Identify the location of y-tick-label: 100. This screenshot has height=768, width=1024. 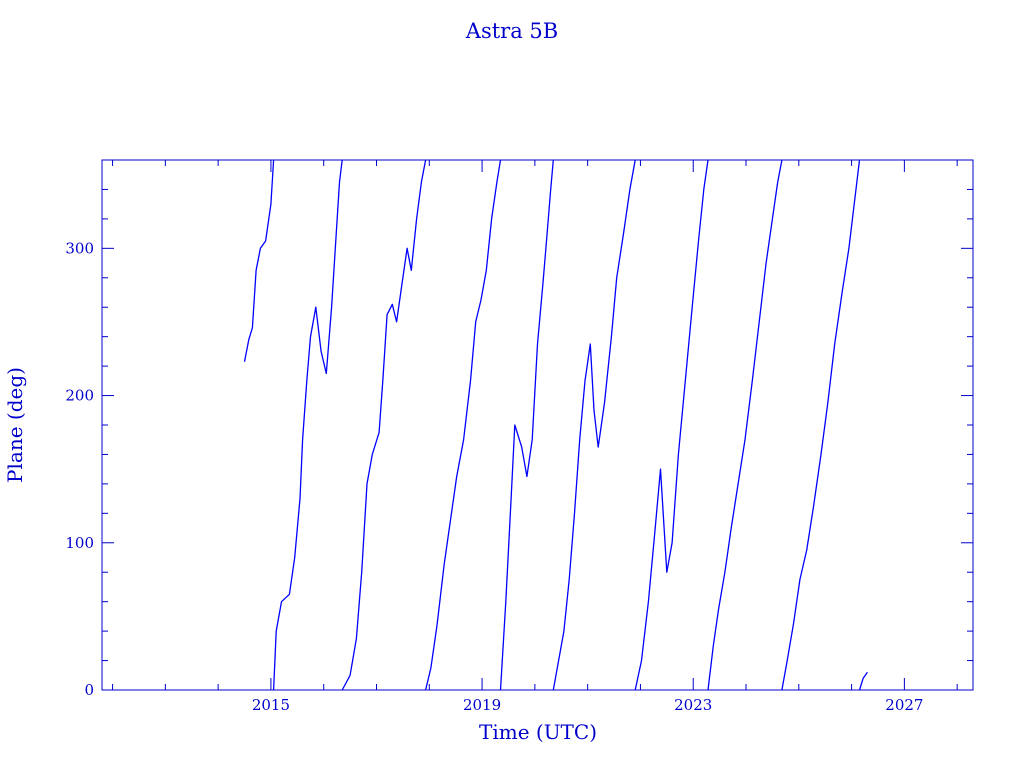
(79, 543).